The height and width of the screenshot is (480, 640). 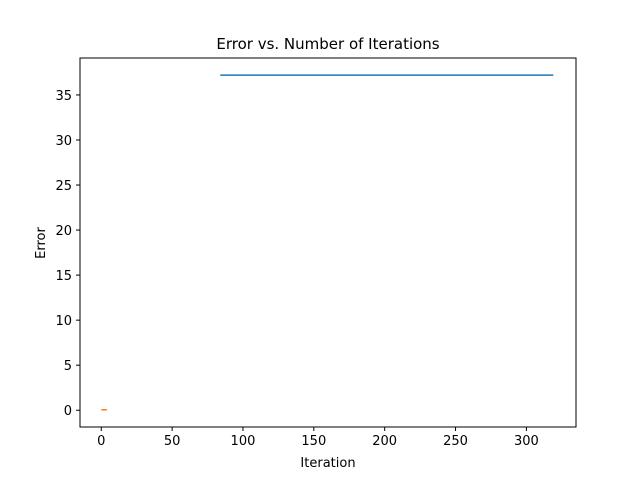 I want to click on x-tick-label: 150, so click(x=313, y=441).